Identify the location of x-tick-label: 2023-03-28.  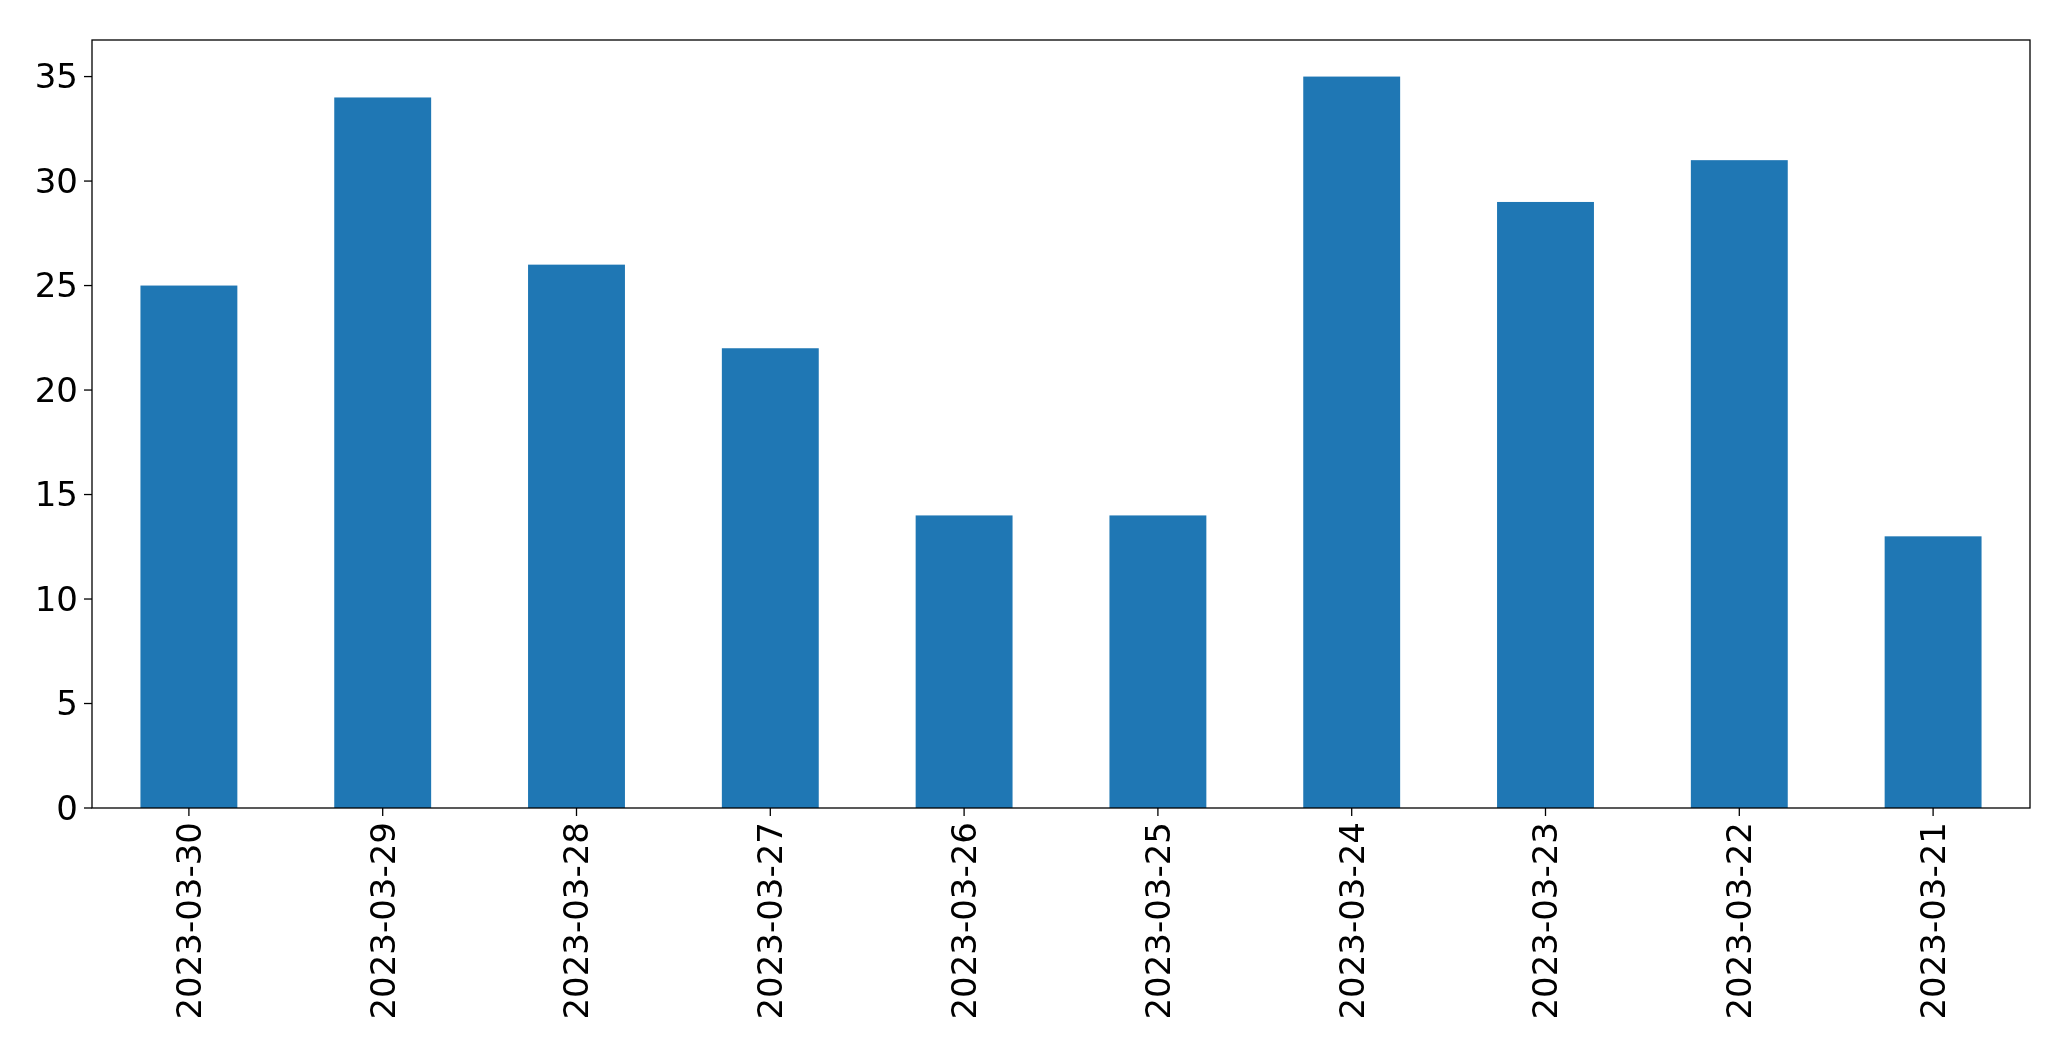
(576, 921).